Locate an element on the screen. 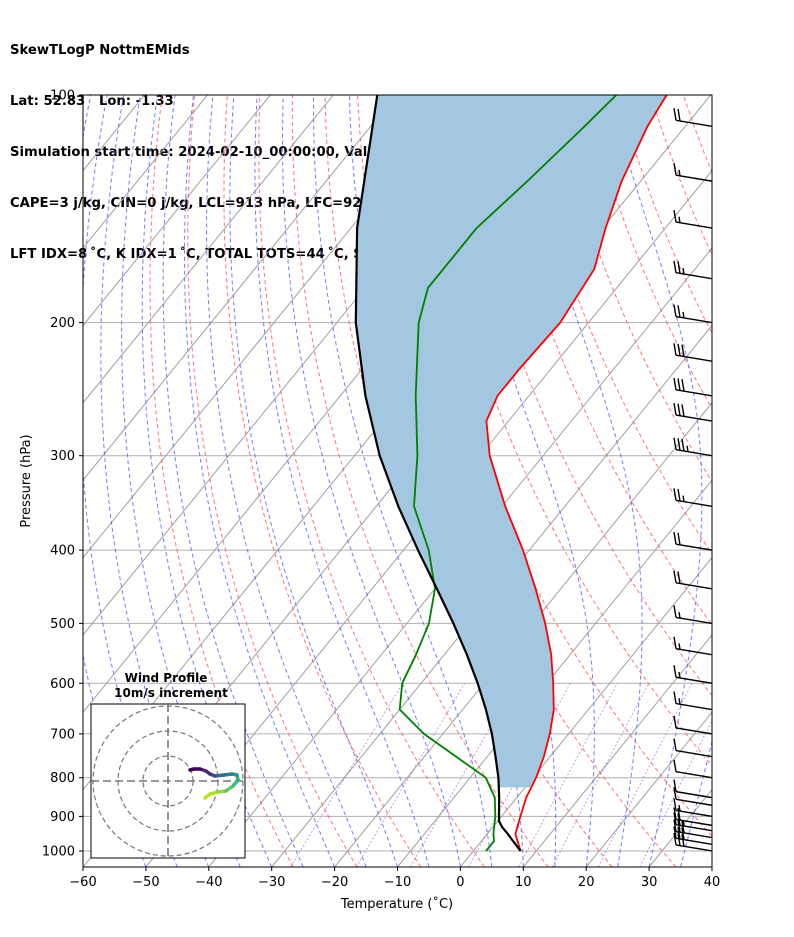 The width and height of the screenshot is (794, 937). y-axis-label: Pressure (hPa) is located at coordinates (26, 480).